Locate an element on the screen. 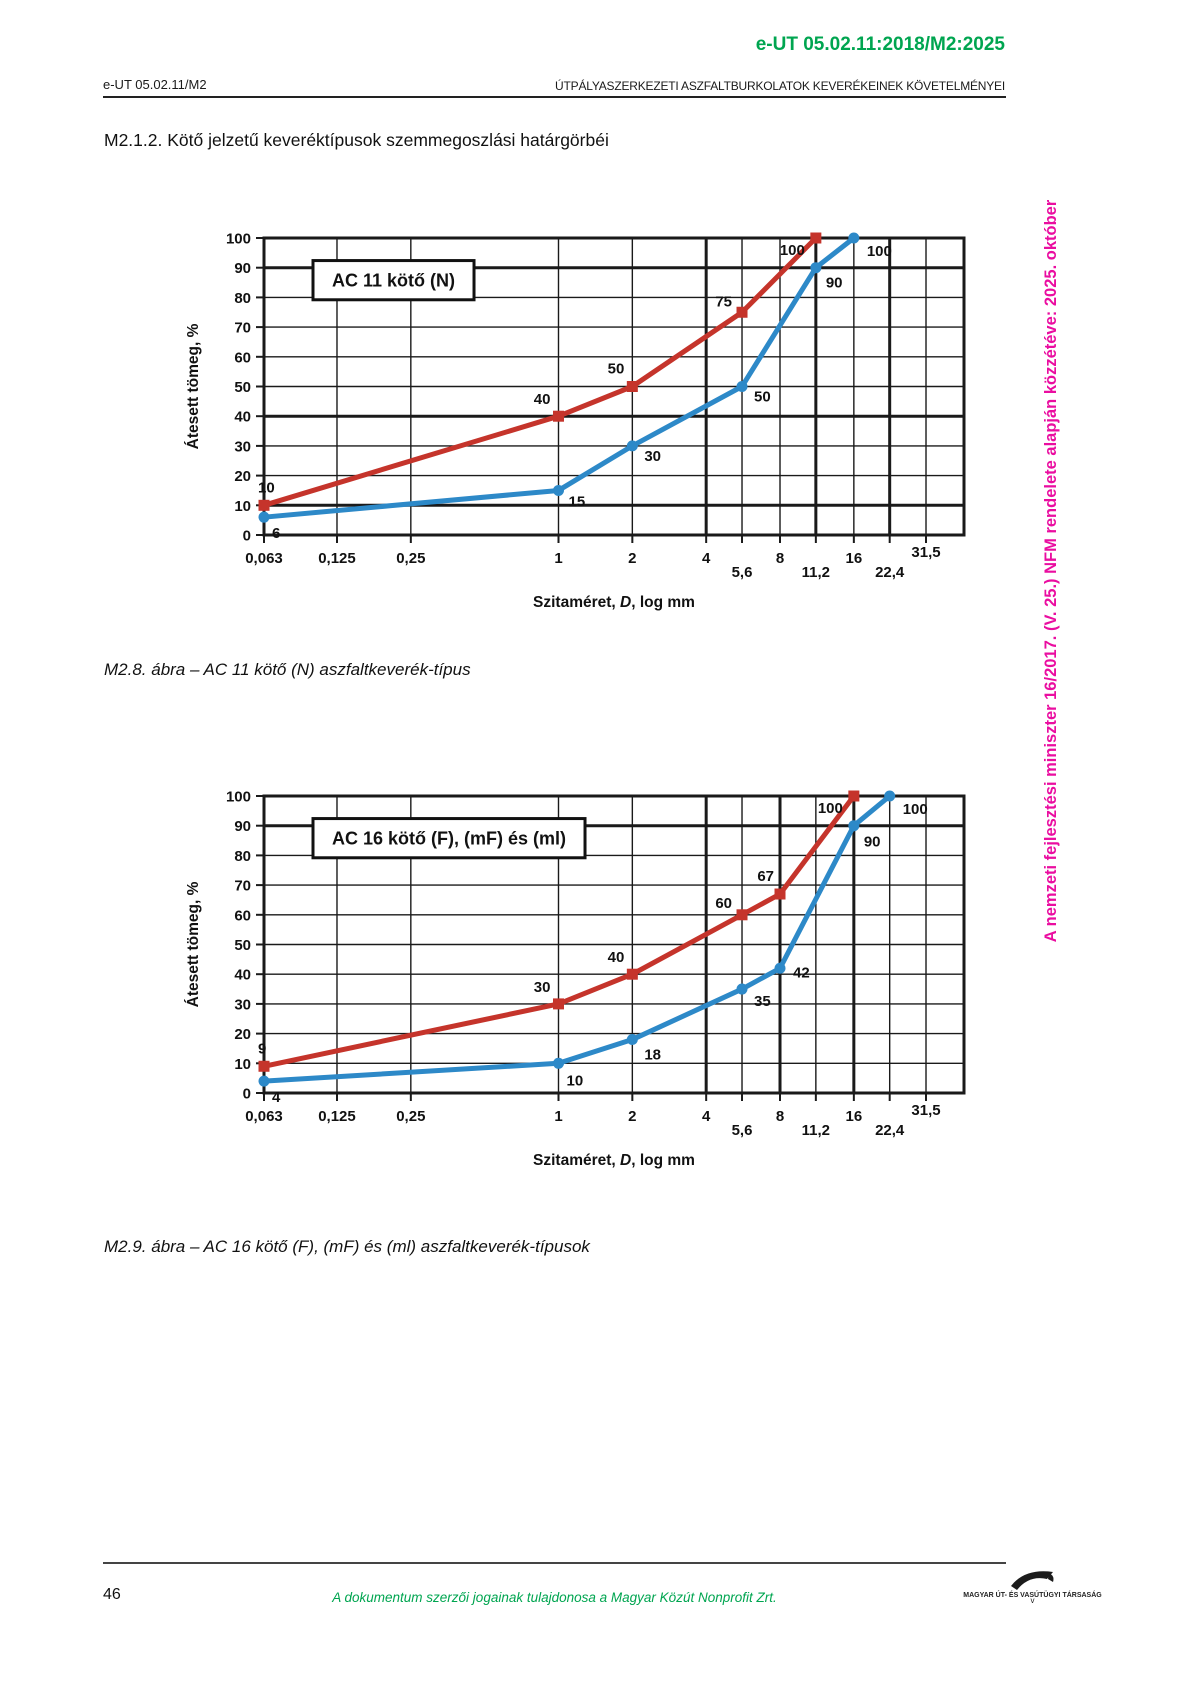  data-point-label: 67 is located at coordinates (765, 876).